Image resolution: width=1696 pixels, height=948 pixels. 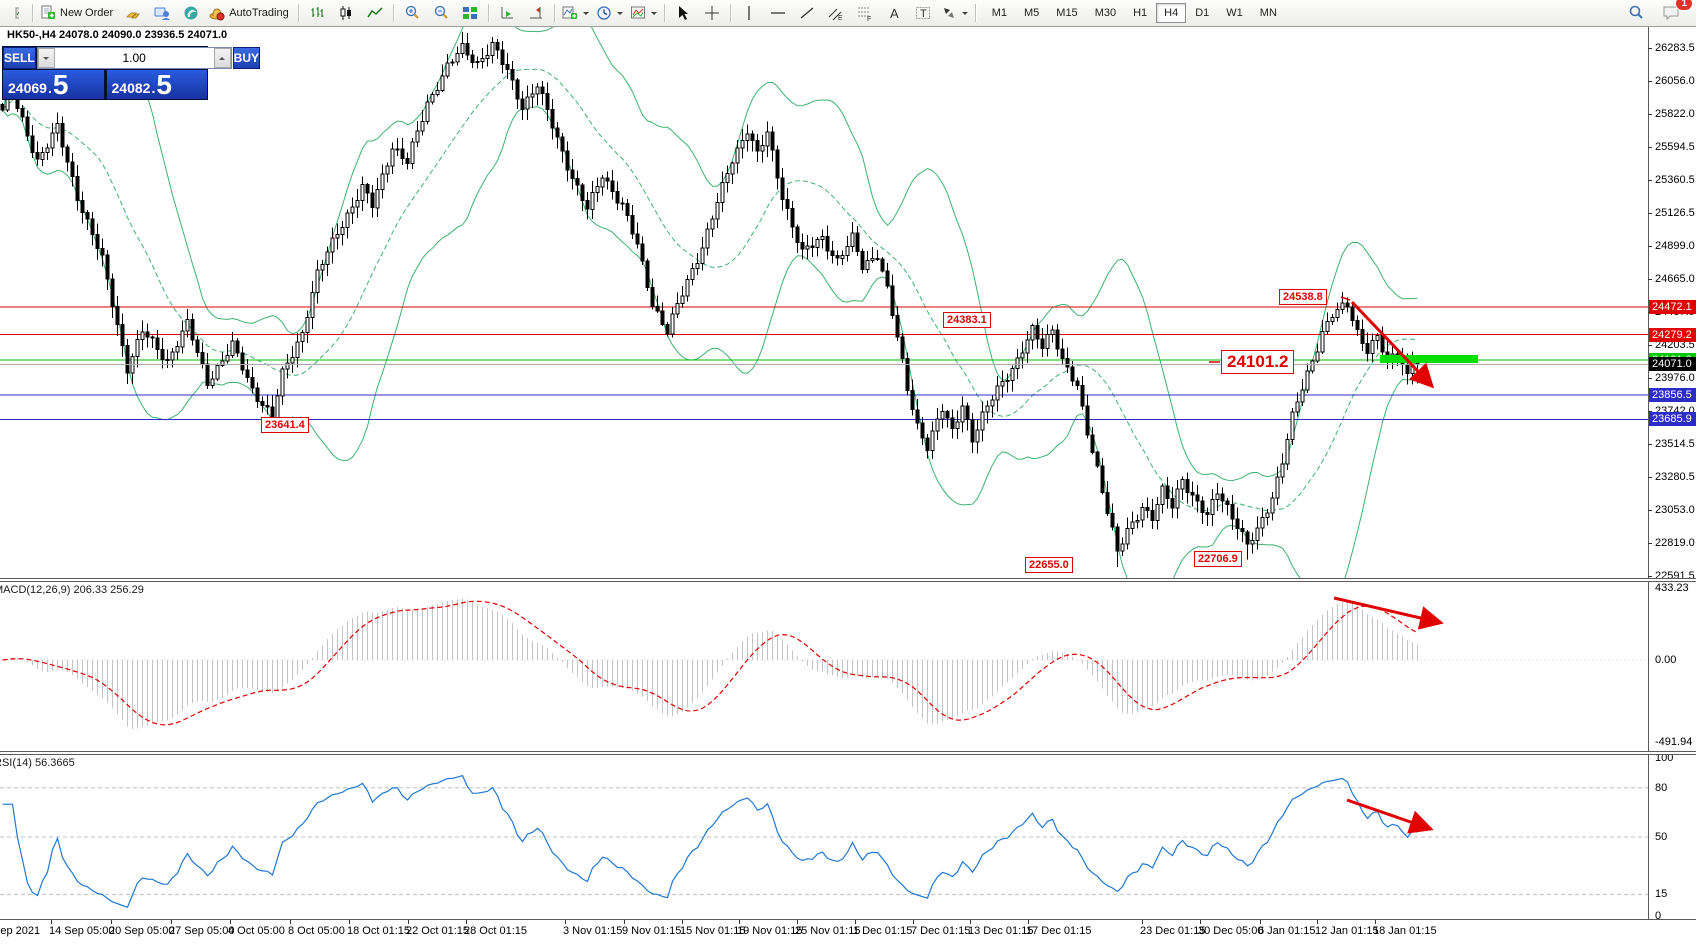 I want to click on dropdown-caret-icon, so click(x=619, y=15).